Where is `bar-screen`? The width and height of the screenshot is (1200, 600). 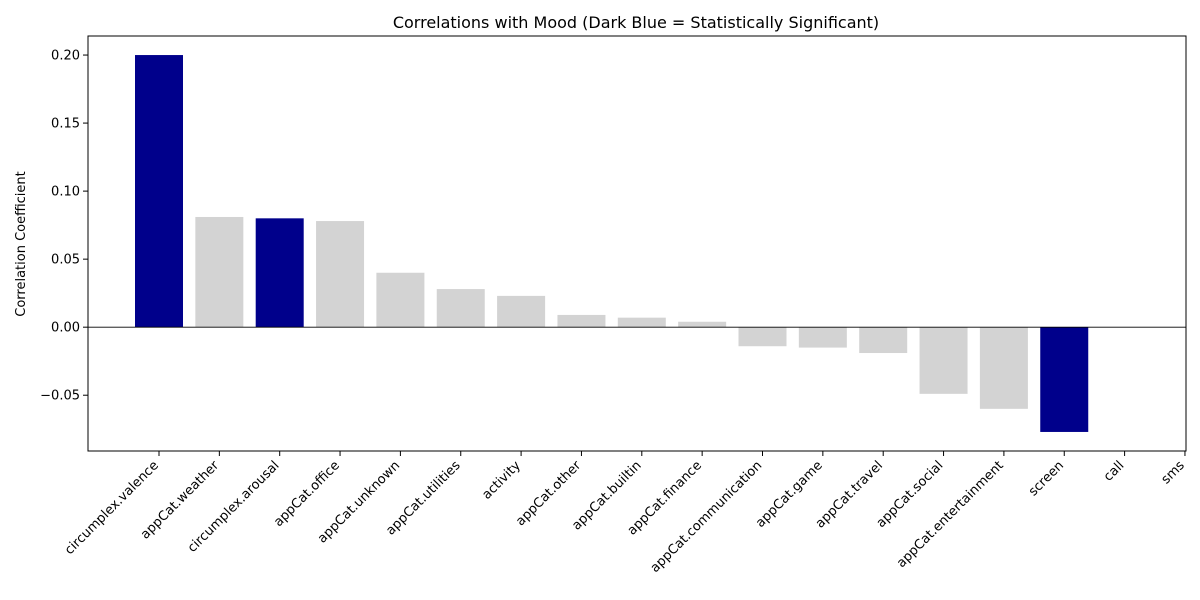
bar-screen is located at coordinates (1064, 379).